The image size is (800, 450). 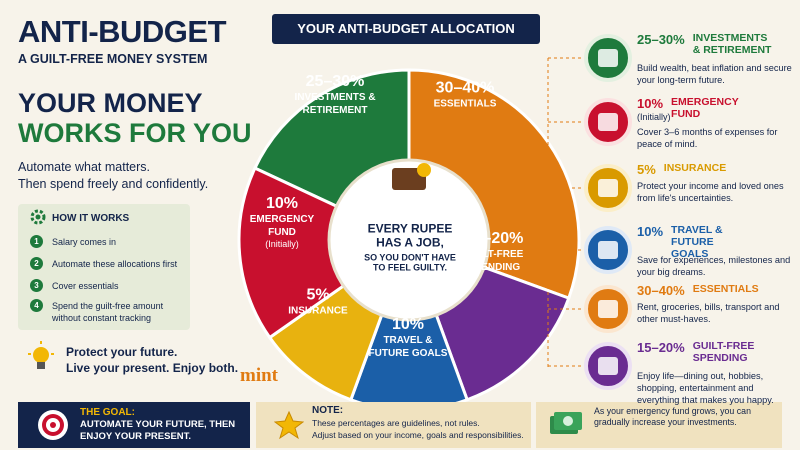 I want to click on center-line: HAS A JOB,, so click(x=410, y=242).